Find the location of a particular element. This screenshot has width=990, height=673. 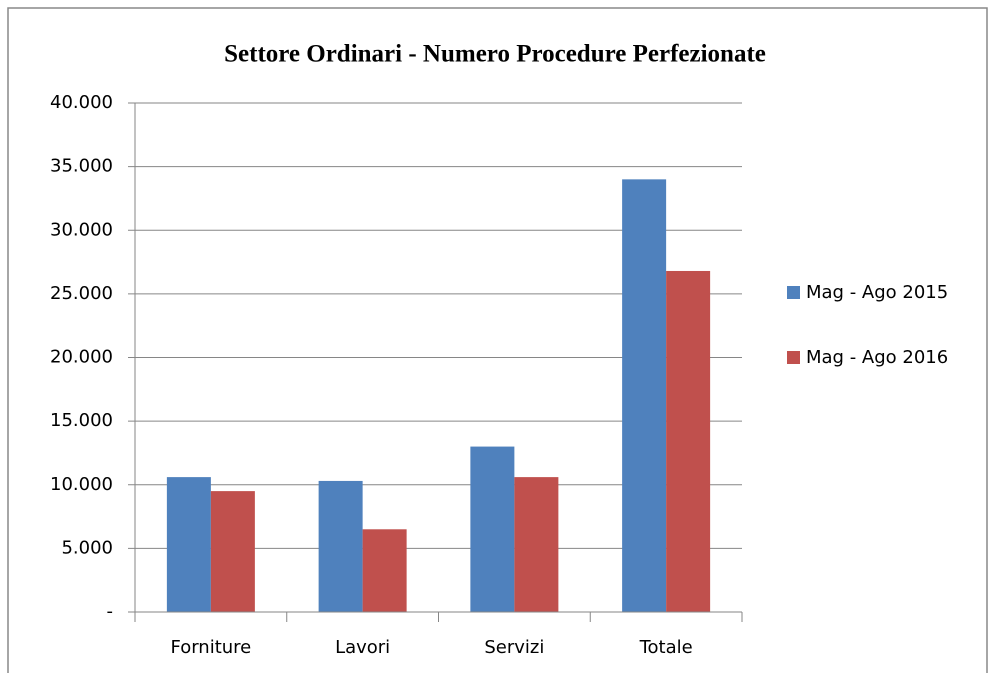

x-tick-label: Servizi is located at coordinates (514, 647).